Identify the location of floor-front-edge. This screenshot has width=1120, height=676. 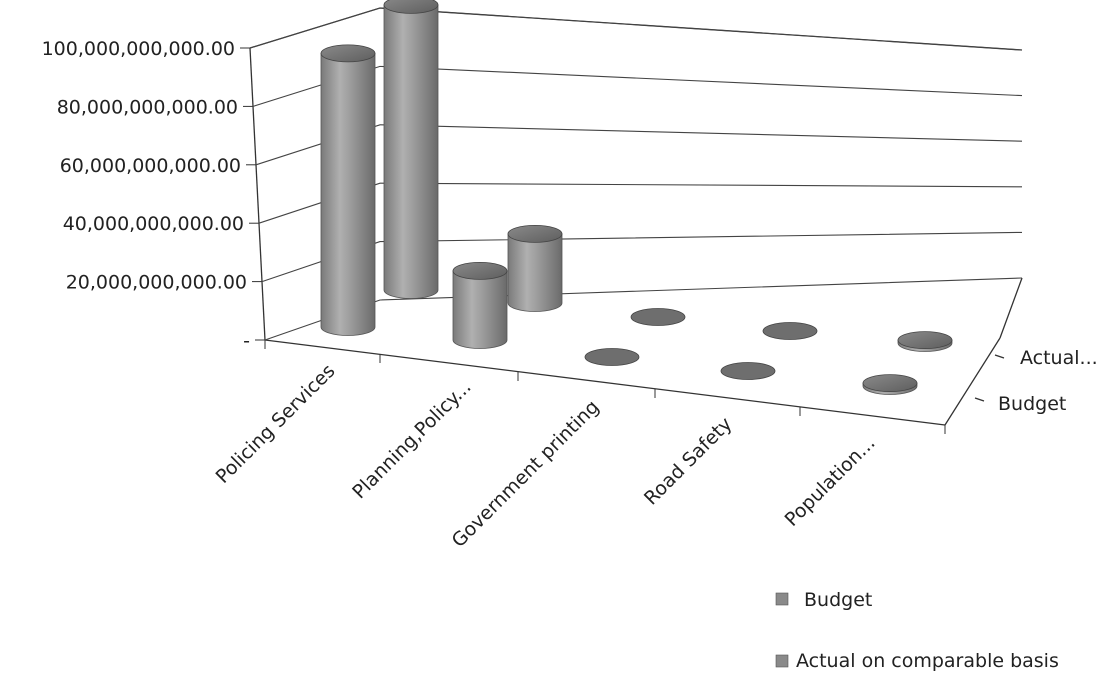
(605, 382).